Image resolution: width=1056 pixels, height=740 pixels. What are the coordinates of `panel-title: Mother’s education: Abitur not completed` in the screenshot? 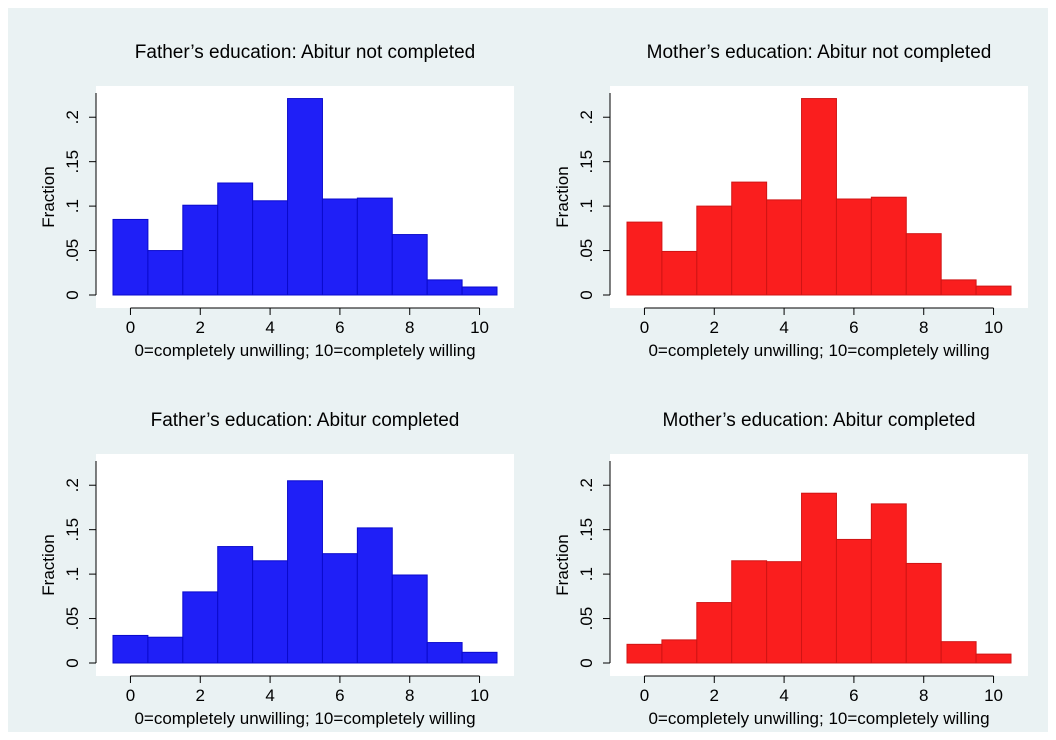 It's located at (819, 52).